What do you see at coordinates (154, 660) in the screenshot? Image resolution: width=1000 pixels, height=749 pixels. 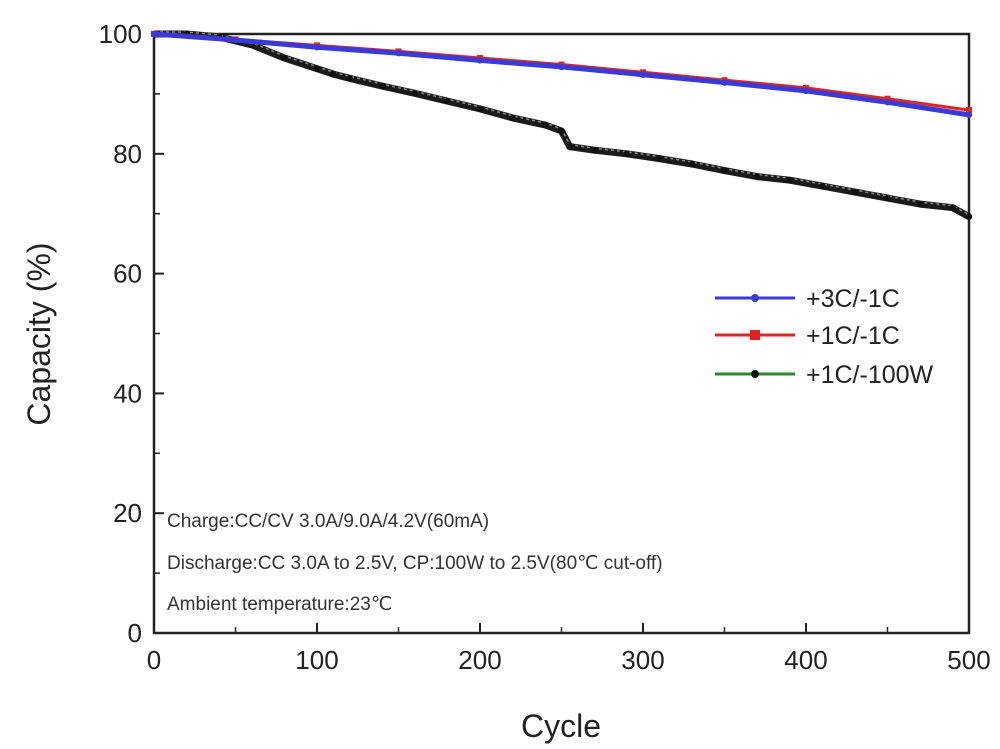 I see `x-tick-label: 0` at bounding box center [154, 660].